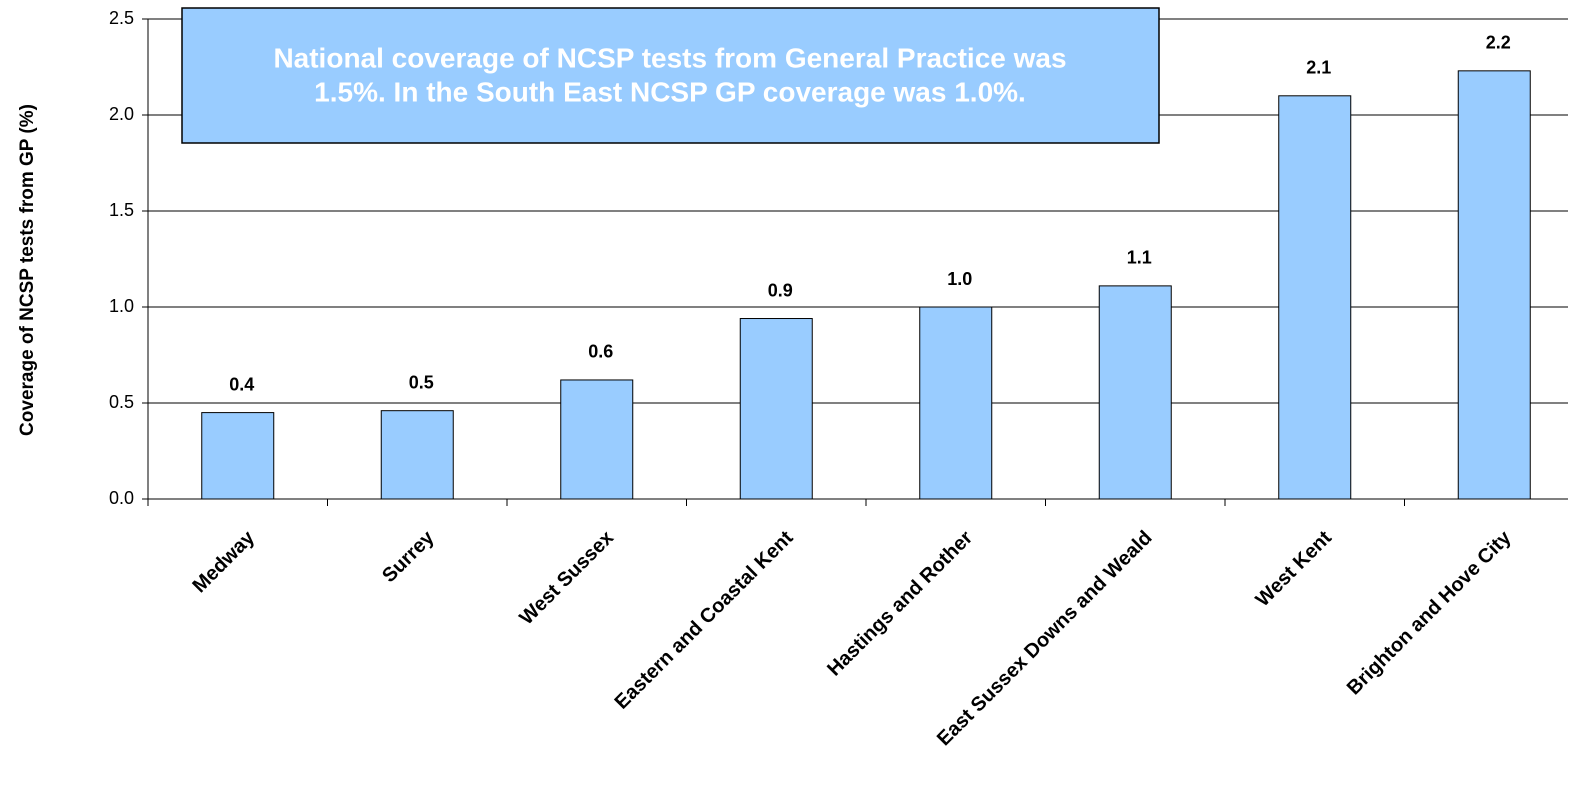 The image size is (1580, 807). I want to click on x-tick-label: Medway, so click(223, 561).